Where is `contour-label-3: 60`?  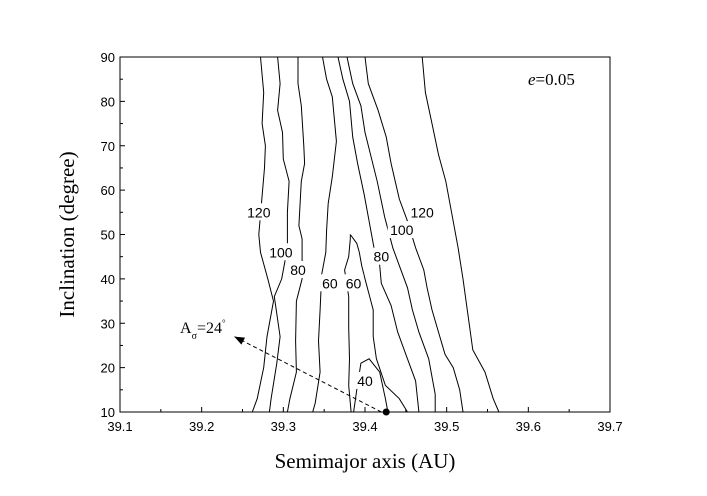 contour-label-3: 60 is located at coordinates (330, 283).